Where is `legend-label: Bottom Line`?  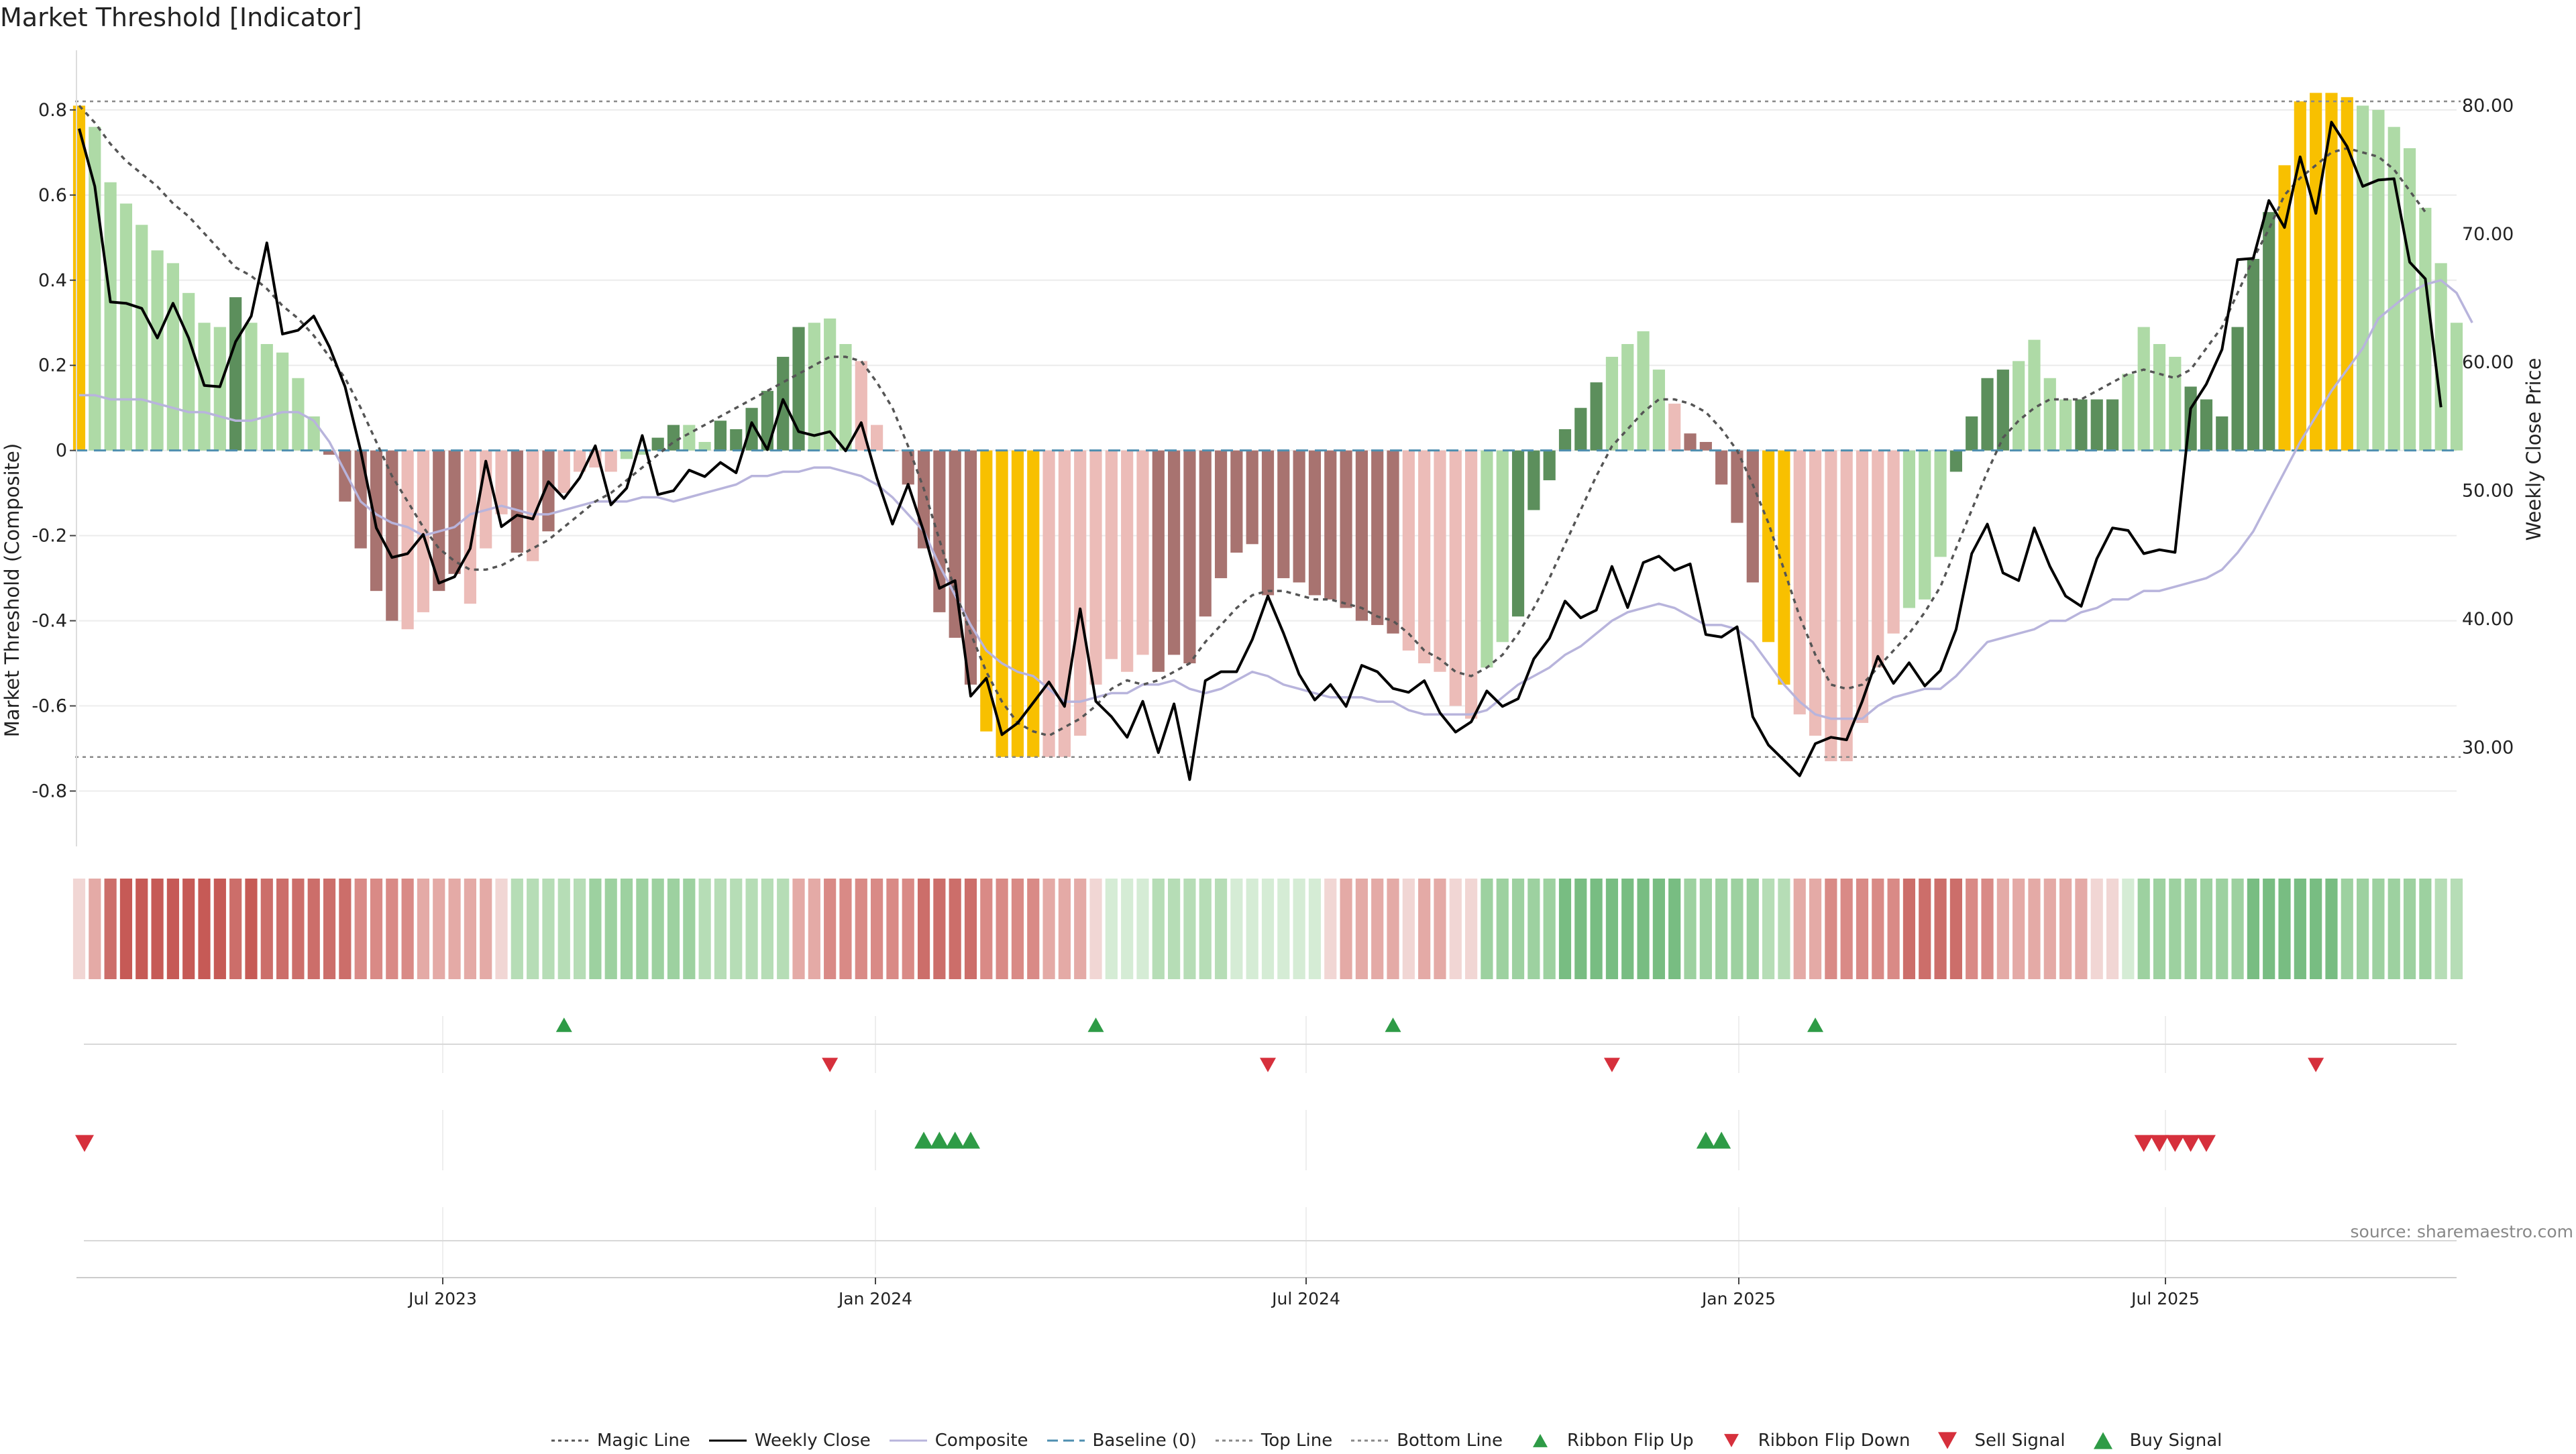
legend-label: Bottom Line is located at coordinates (1450, 1441).